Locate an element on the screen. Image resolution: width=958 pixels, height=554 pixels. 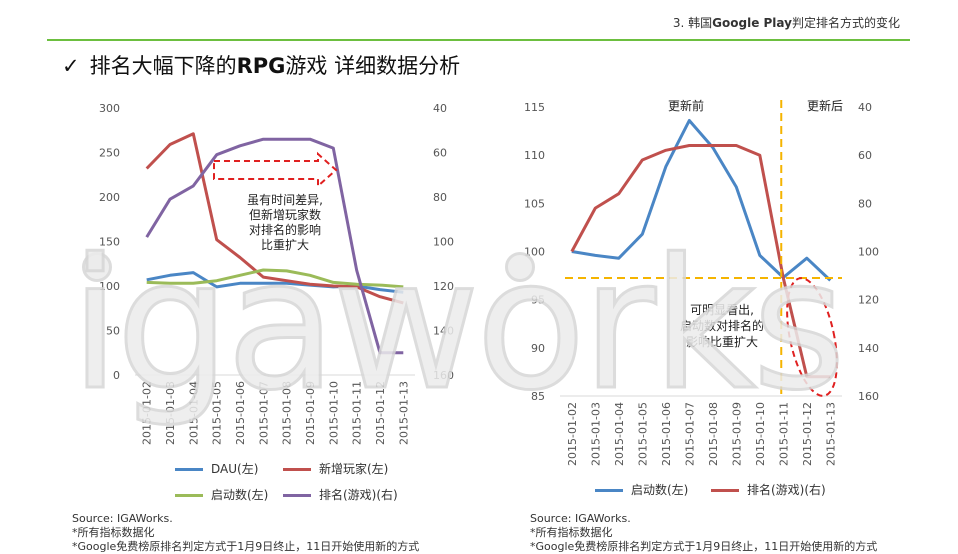
legend-label: DAU(左) is located at coordinates (235, 469).